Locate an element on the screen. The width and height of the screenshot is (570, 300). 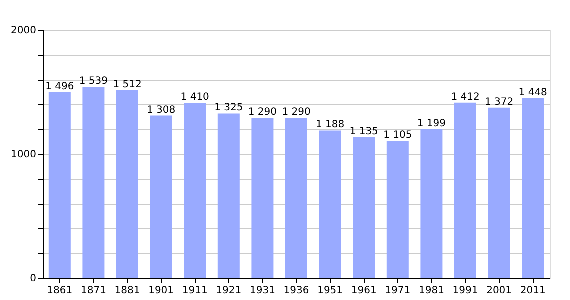
x-tick-label: 1936 is located at coordinates (297, 291).